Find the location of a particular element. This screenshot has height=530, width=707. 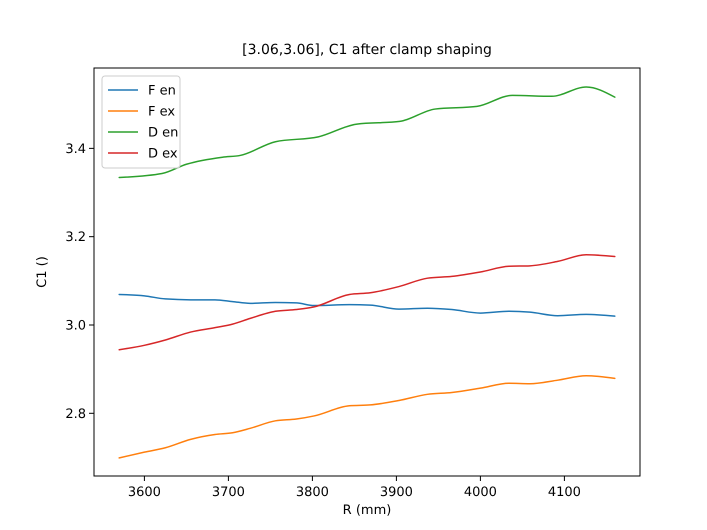

y-axis-title: C1 () is located at coordinates (42, 272).